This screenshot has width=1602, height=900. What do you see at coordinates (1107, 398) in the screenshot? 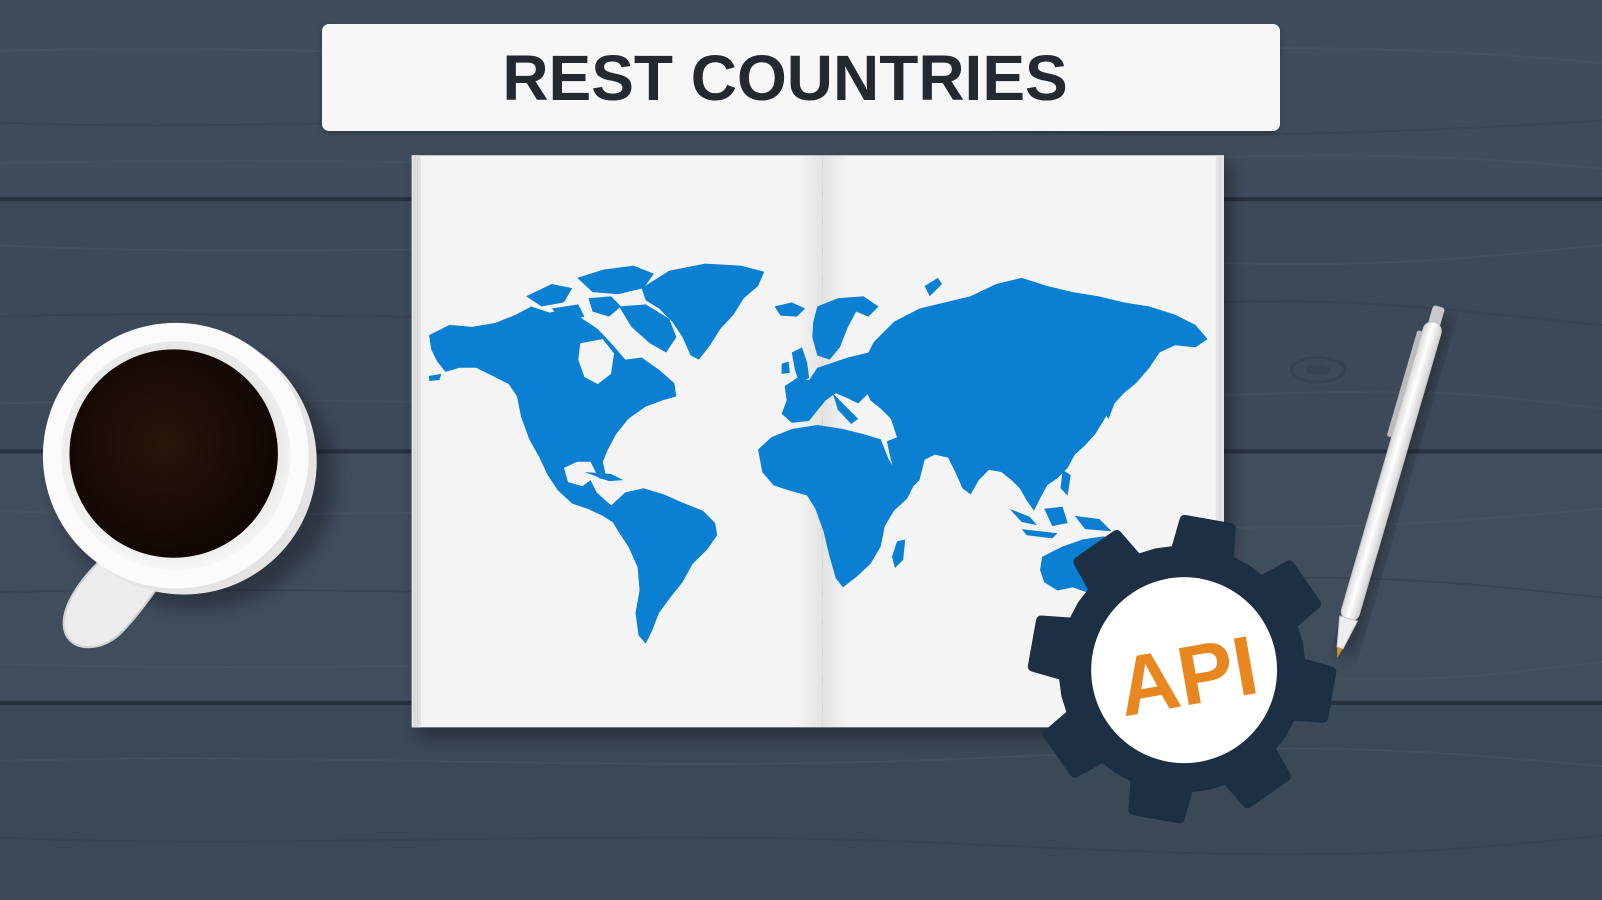
I see `island-japan` at bounding box center [1107, 398].